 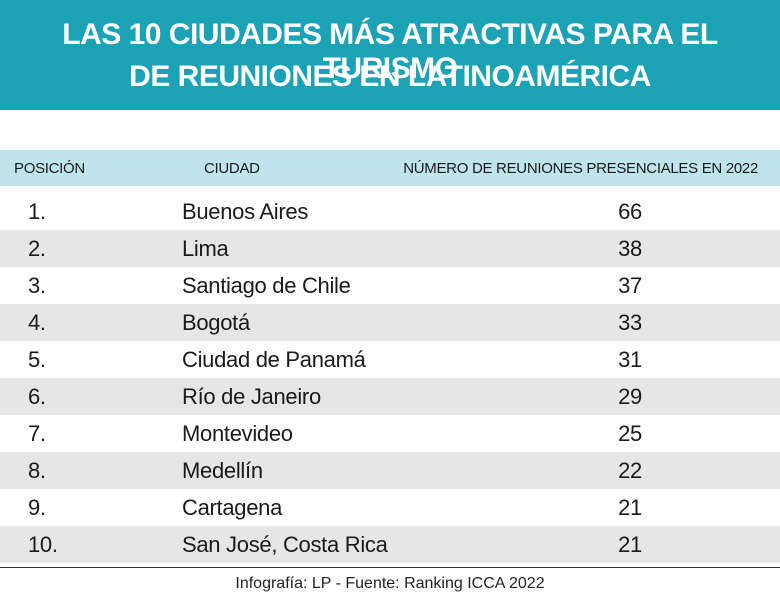 What do you see at coordinates (37, 322) in the screenshot?
I see `position: 4.` at bounding box center [37, 322].